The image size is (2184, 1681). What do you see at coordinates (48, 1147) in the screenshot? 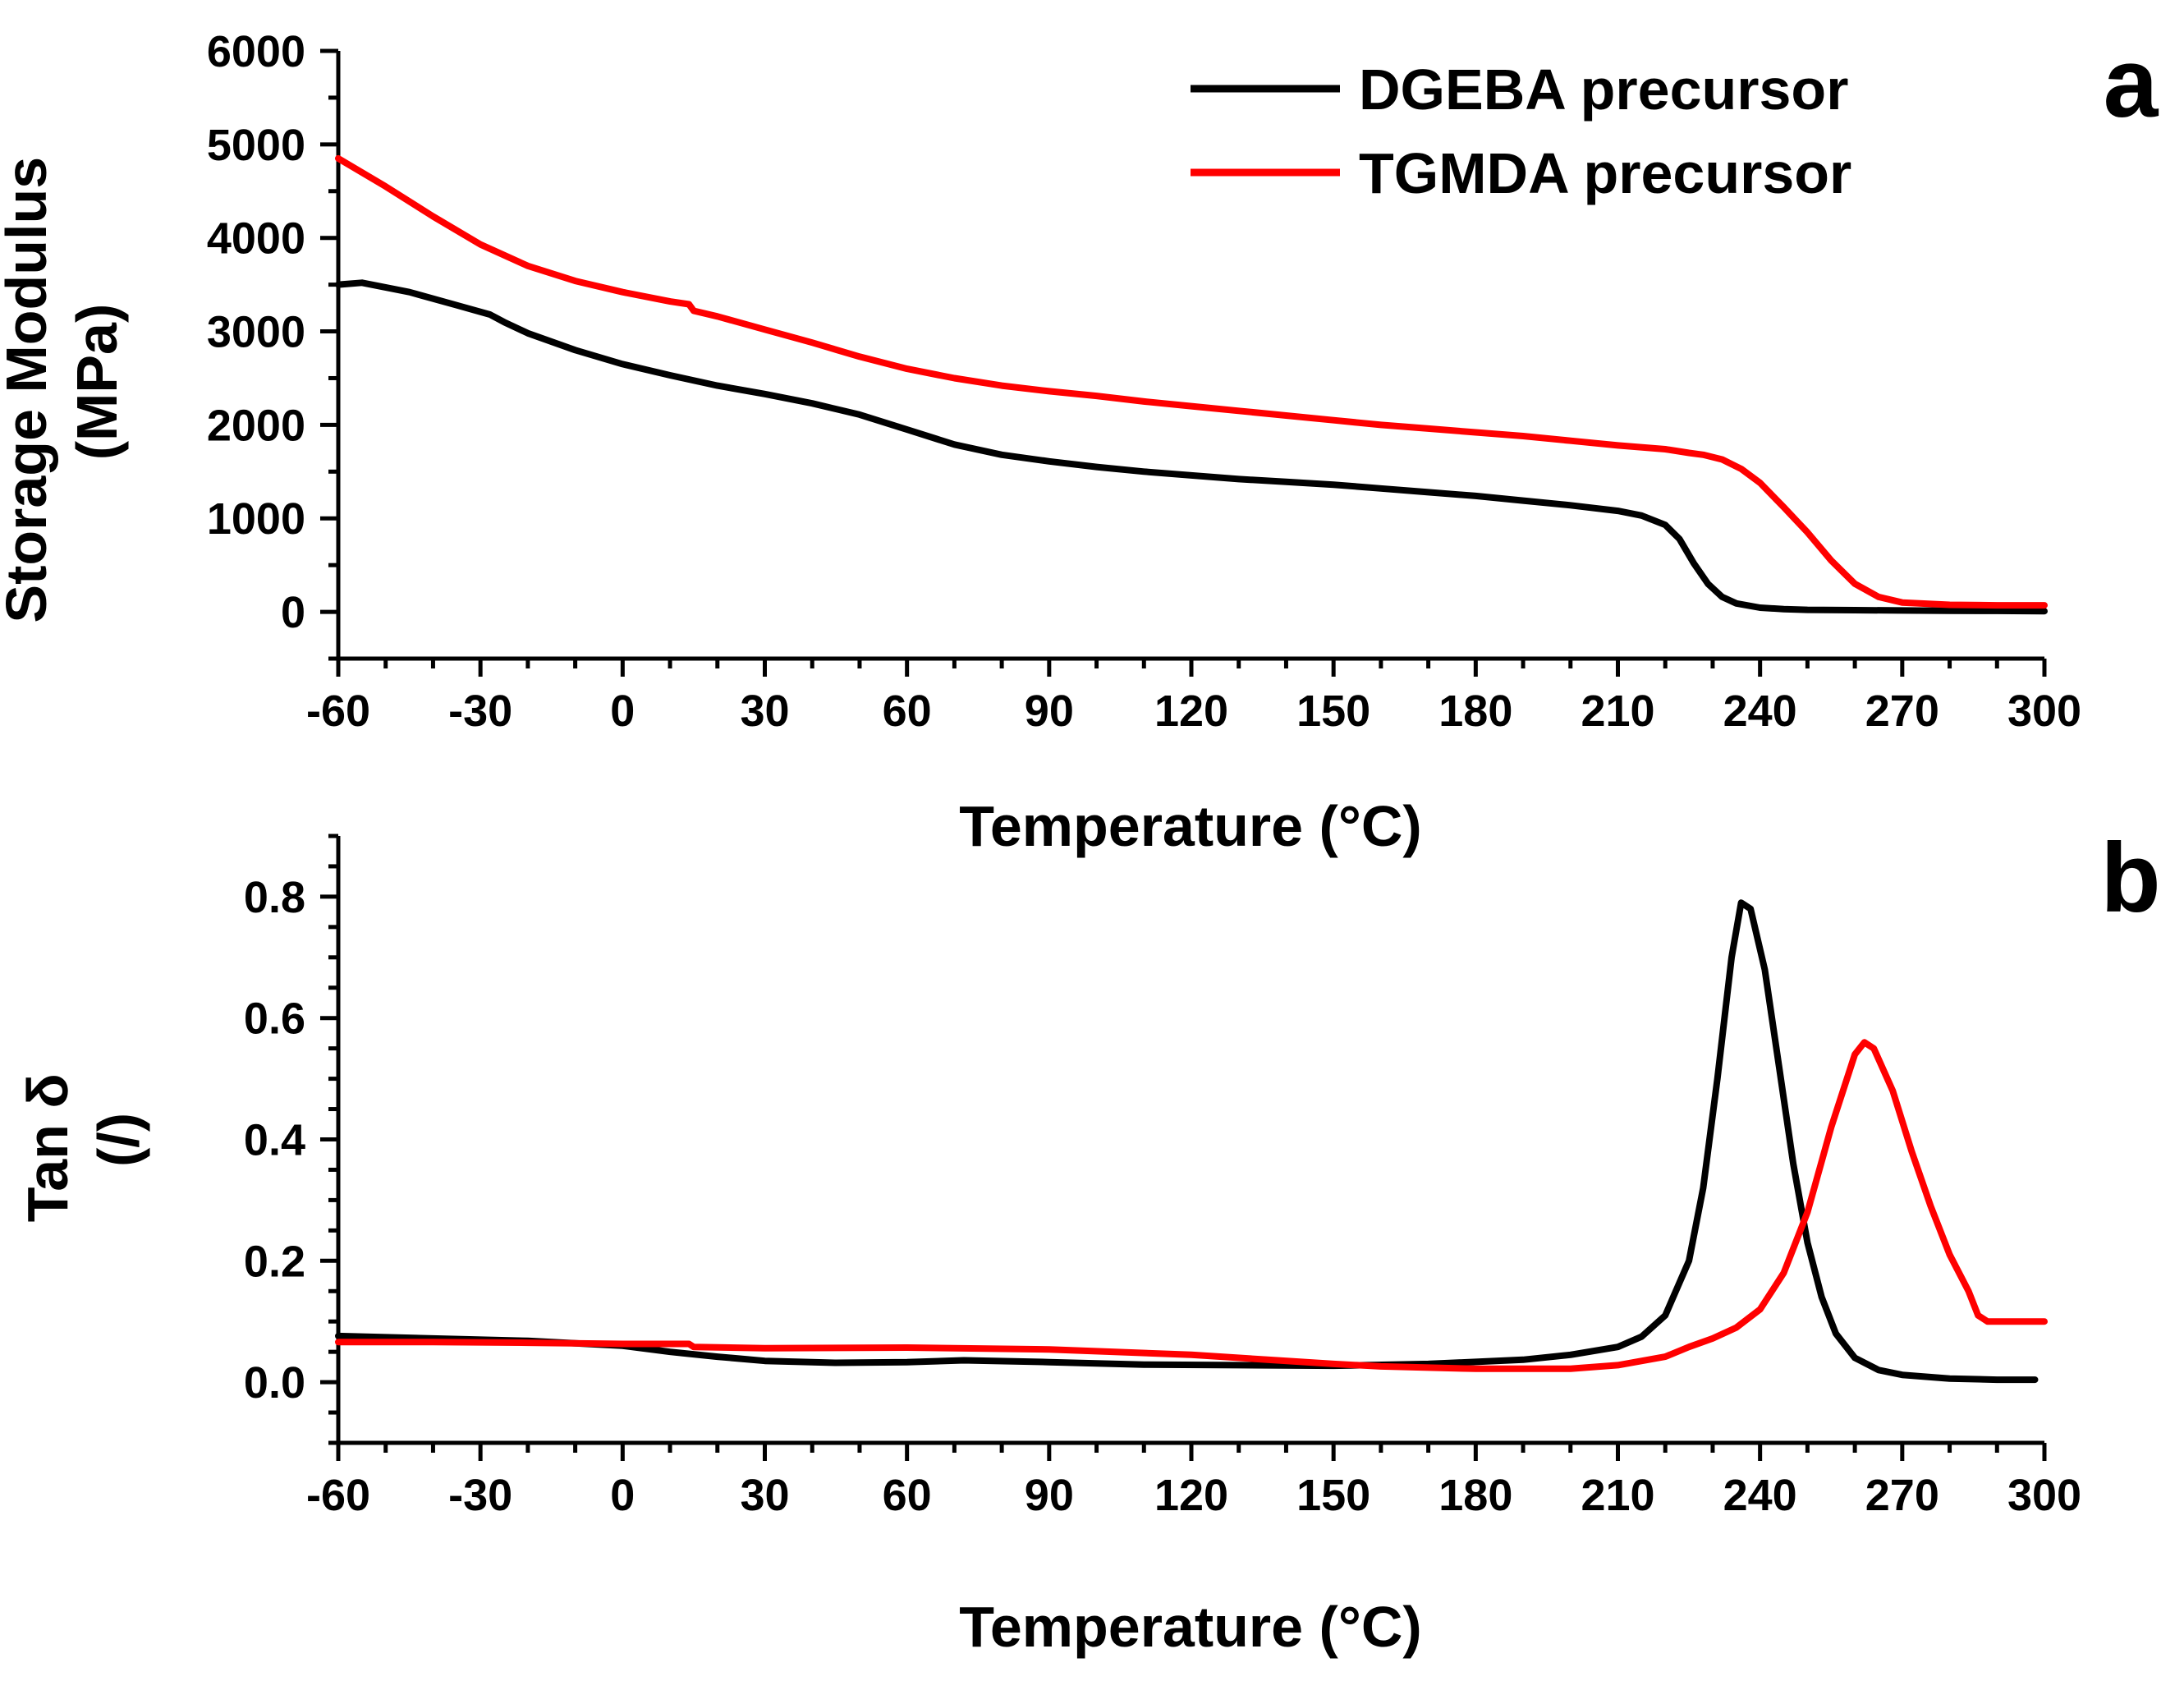
I see `panel-b-y-title-line1: Tan δ` at bounding box center [48, 1147].